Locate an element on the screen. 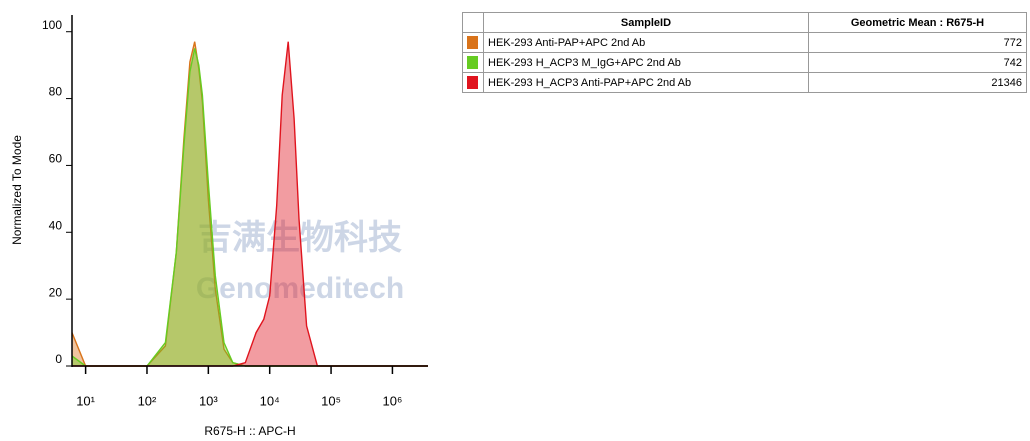  y-tick-label: 20 is located at coordinates (56, 292).